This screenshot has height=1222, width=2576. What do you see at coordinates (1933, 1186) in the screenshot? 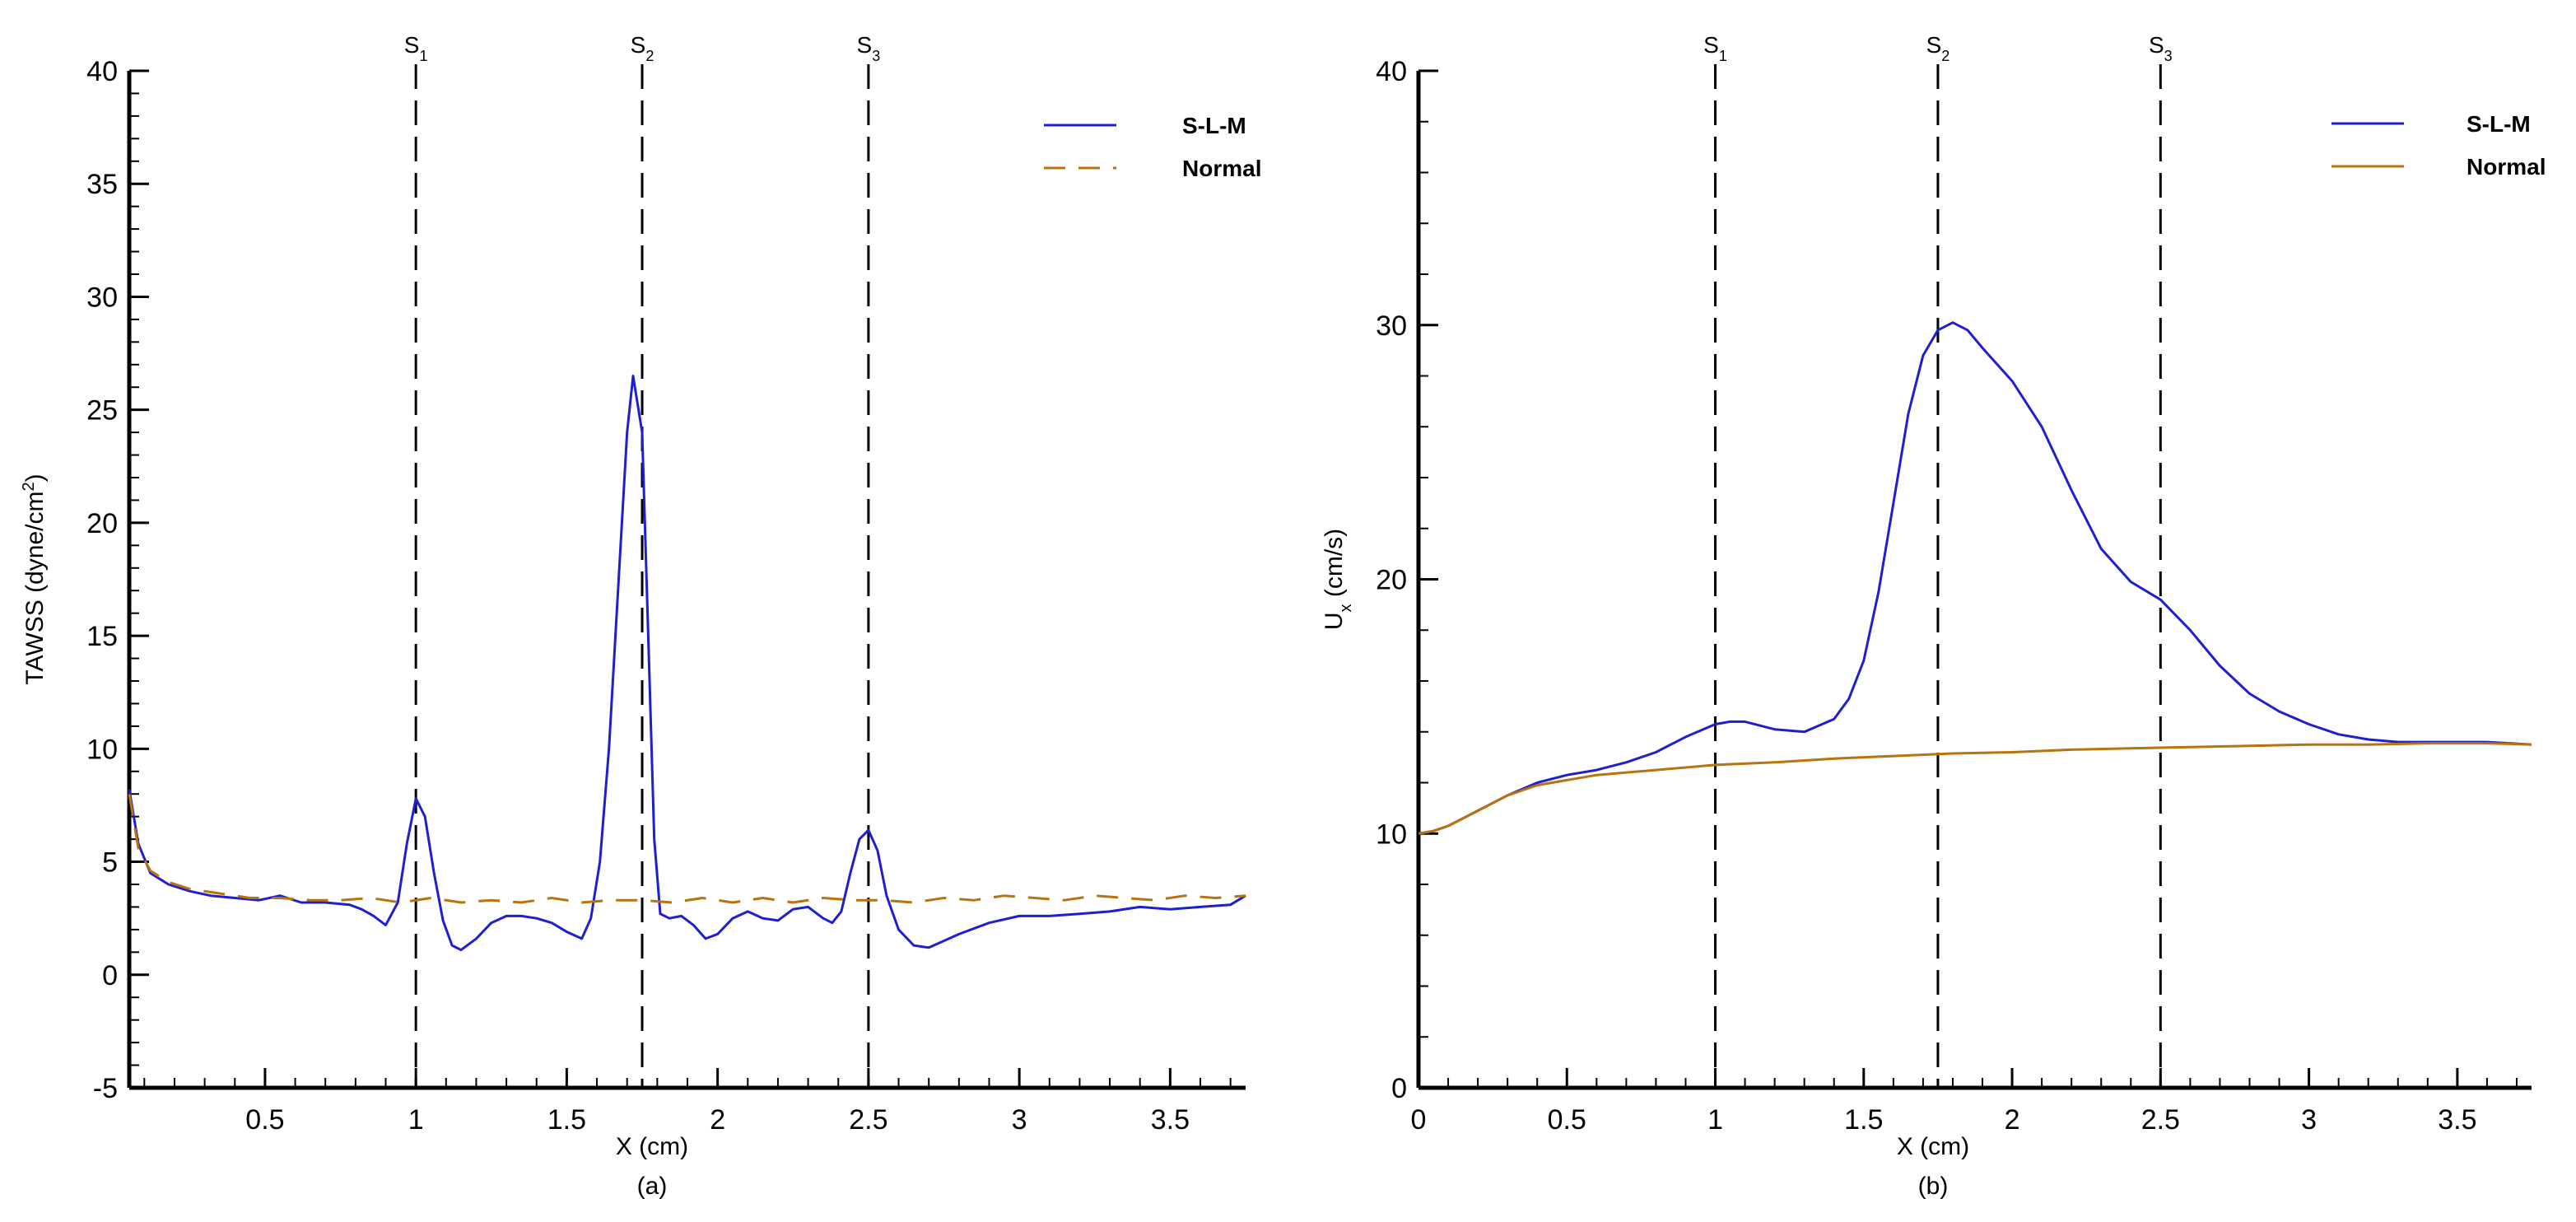
I see `panel-label: (b)` at bounding box center [1933, 1186].